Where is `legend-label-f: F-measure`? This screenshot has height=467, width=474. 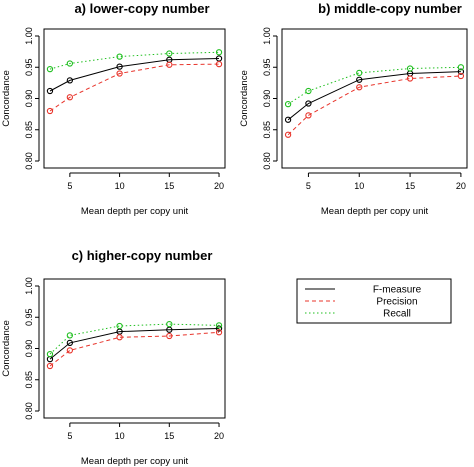
legend-label-f: F-measure is located at coordinates (397, 290).